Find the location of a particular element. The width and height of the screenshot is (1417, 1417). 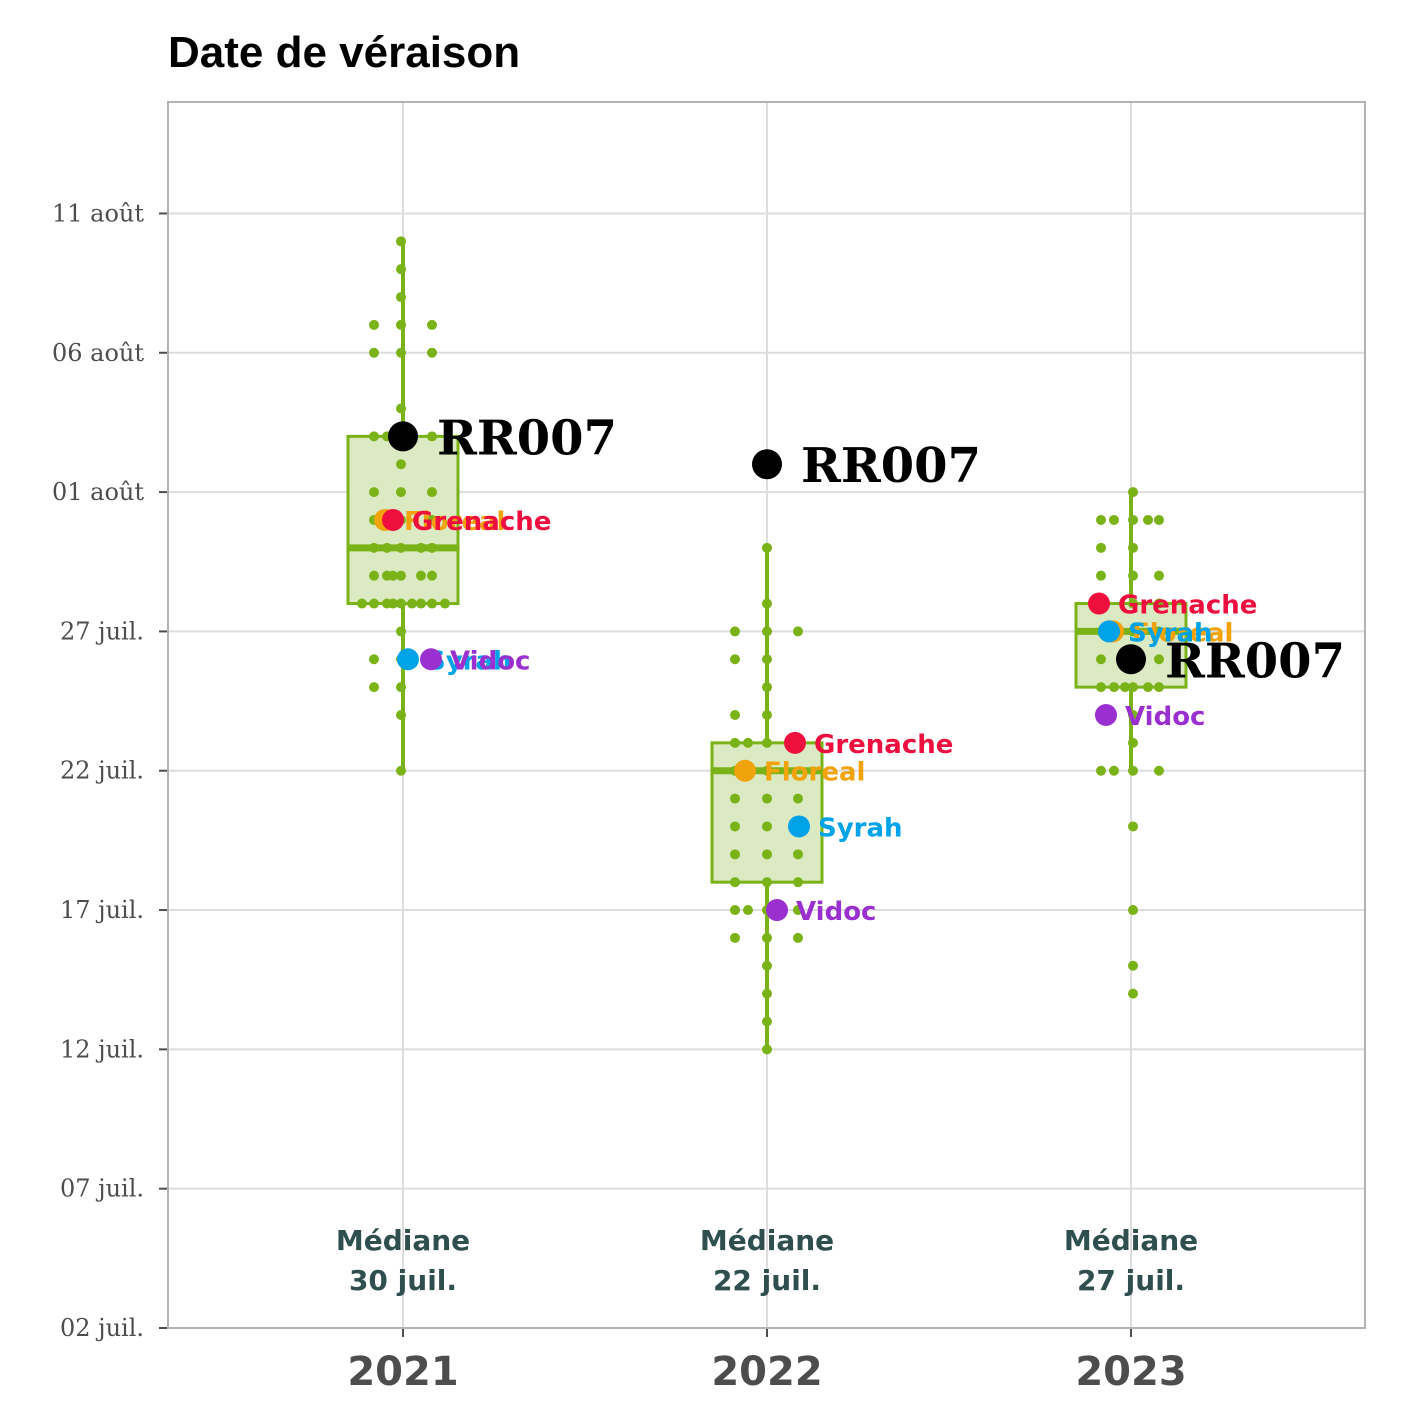

y-tick-label: 12 juil. is located at coordinates (102, 1049).